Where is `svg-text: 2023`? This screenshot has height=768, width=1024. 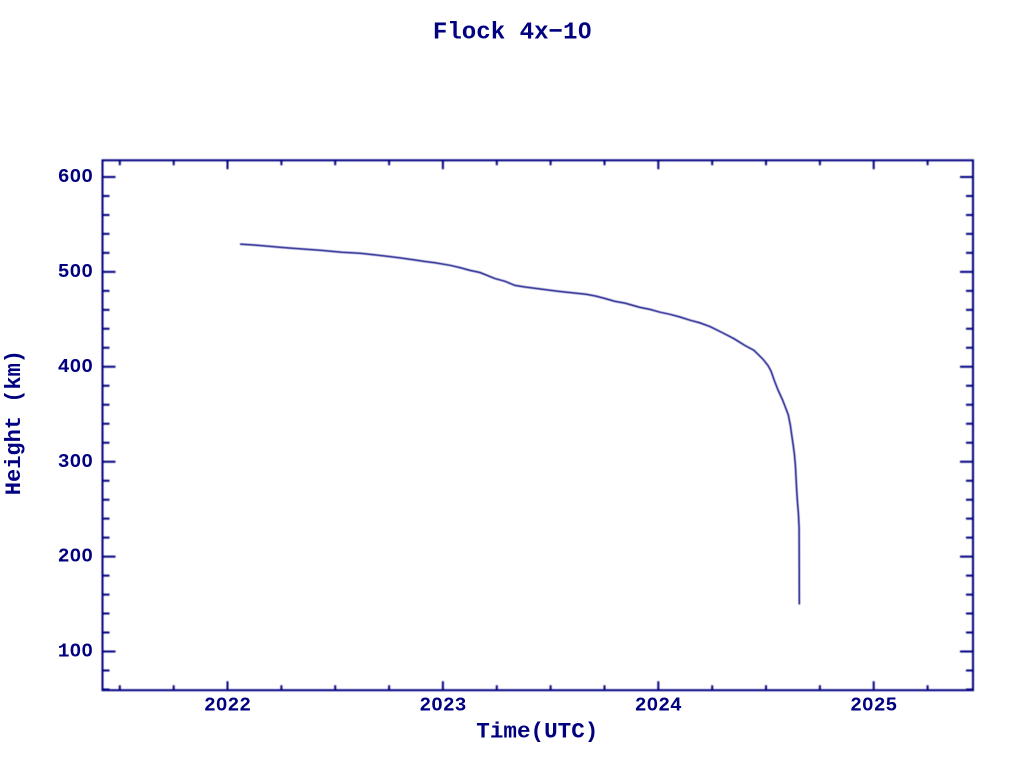 svg-text: 2023 is located at coordinates (442, 705).